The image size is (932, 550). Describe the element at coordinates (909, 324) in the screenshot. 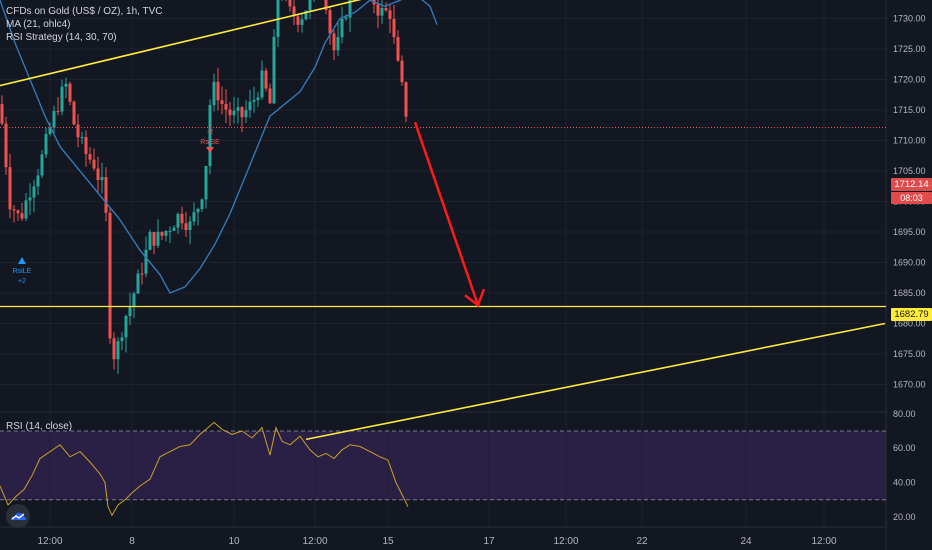

I see `price-tick-label: 1680.00` at that location.